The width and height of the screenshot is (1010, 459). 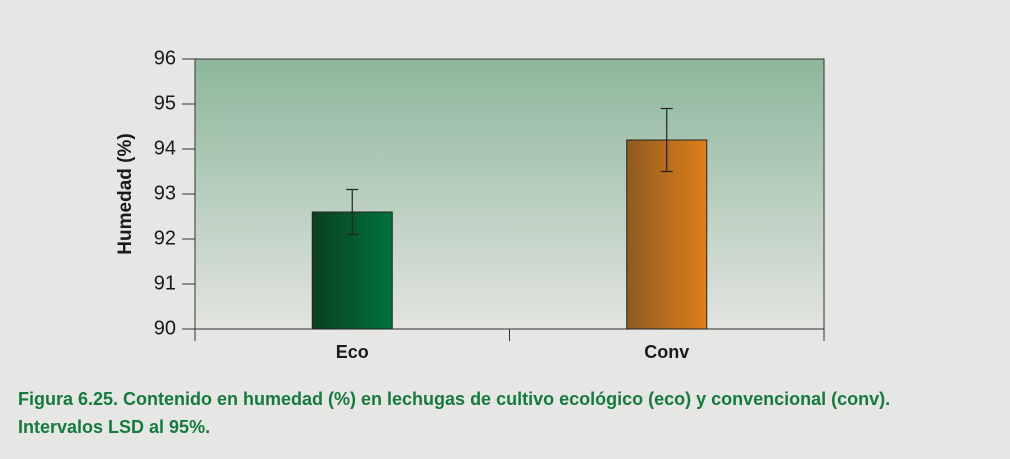 What do you see at coordinates (165, 103) in the screenshot?
I see `y-tick-label: 95` at bounding box center [165, 103].